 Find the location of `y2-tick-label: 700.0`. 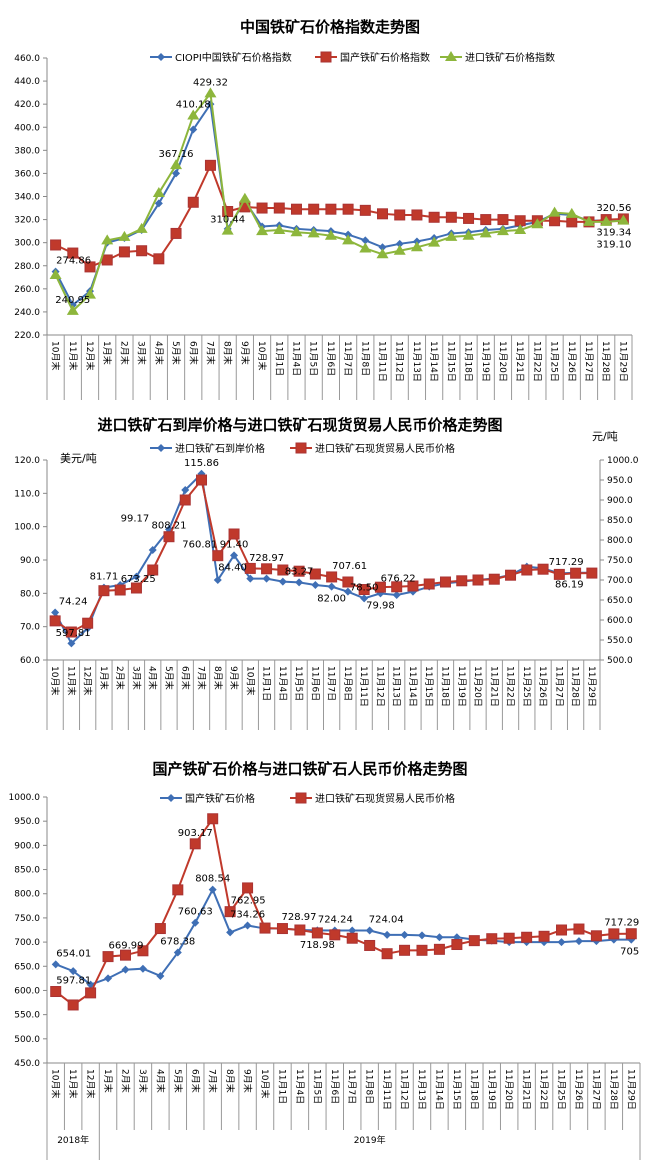

y2-tick-label: 700.0 is located at coordinates (620, 581).